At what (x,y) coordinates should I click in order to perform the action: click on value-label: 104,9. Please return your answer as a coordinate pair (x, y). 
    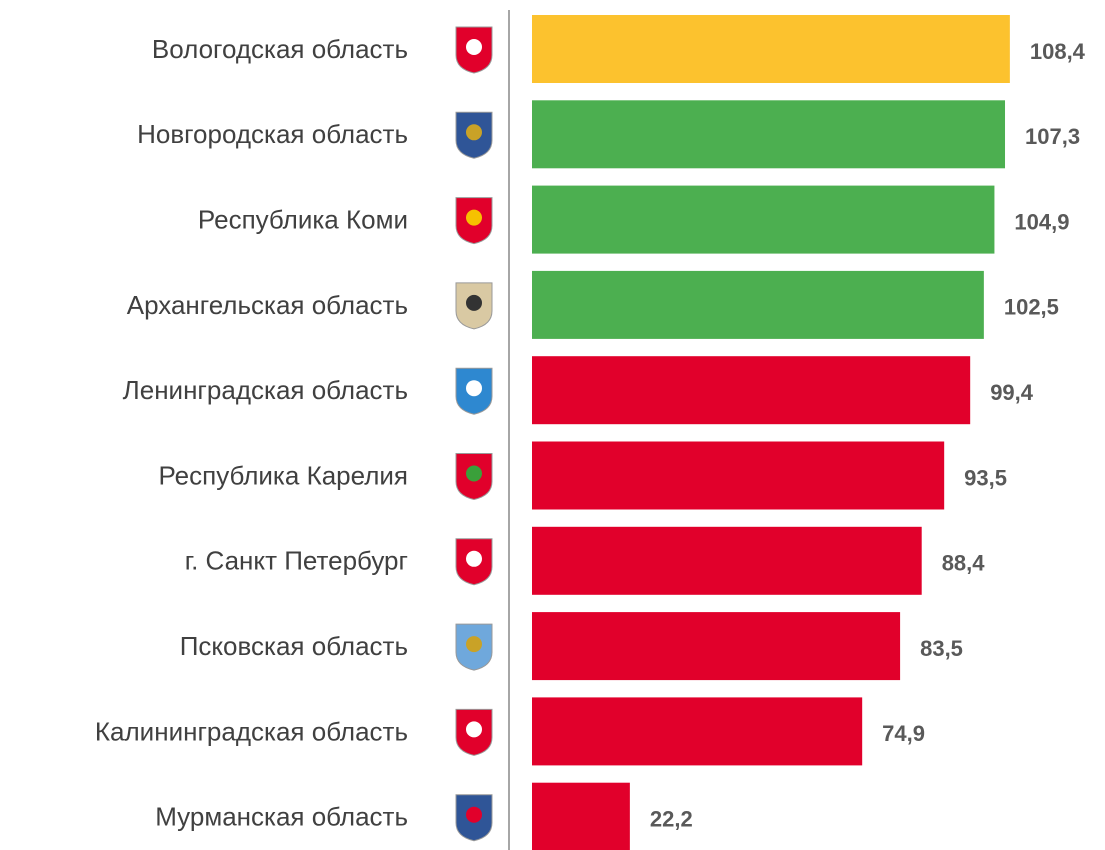
    Looking at the image, I should click on (1041, 221).